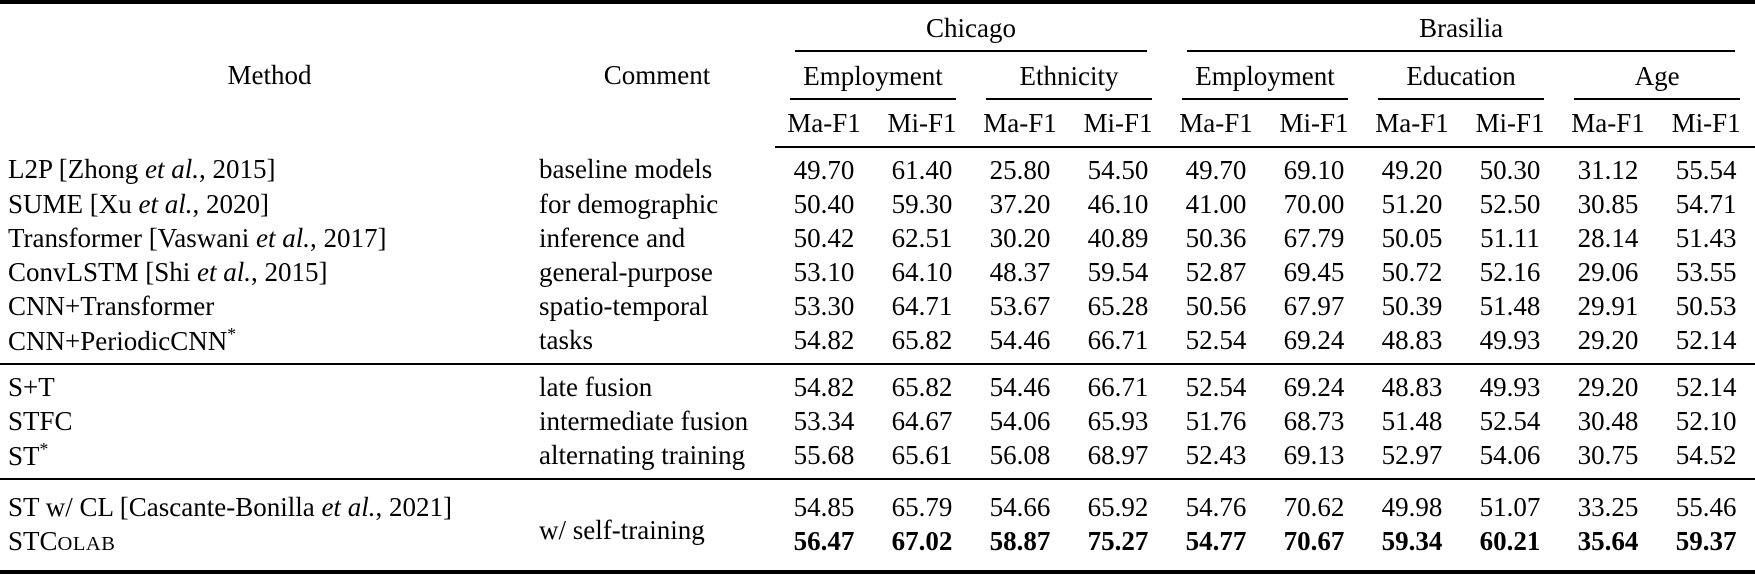 The width and height of the screenshot is (1755, 582). I want to click on value-cell: 65.61, so click(922, 454).